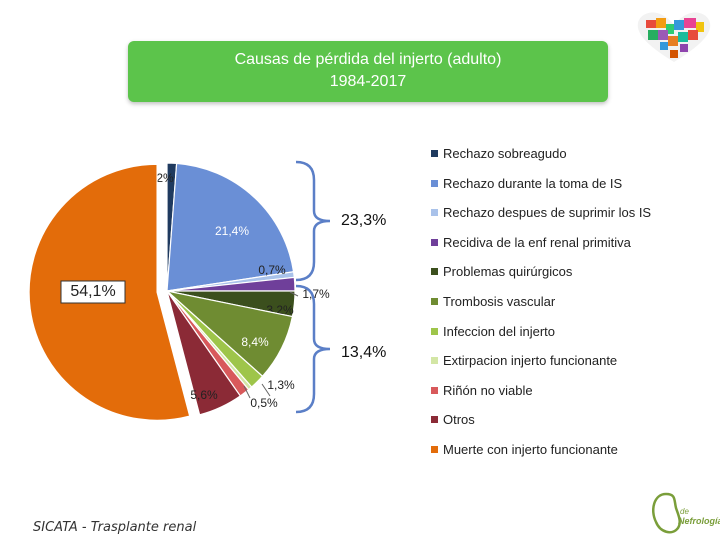  What do you see at coordinates (264, 403) in the screenshot?
I see `data-label: 0,5%` at bounding box center [264, 403].